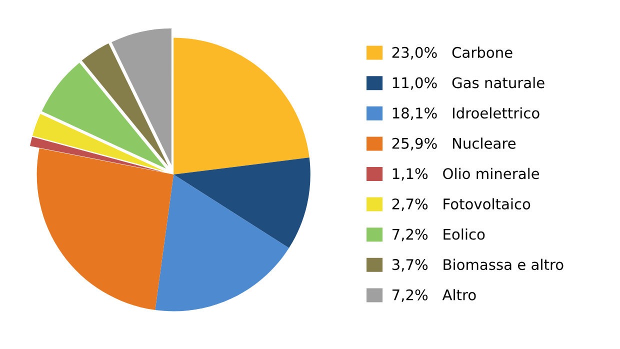 This screenshot has height=349, width=620. I want to click on legend-label: 2,7% Fotovoltaico, so click(461, 204).